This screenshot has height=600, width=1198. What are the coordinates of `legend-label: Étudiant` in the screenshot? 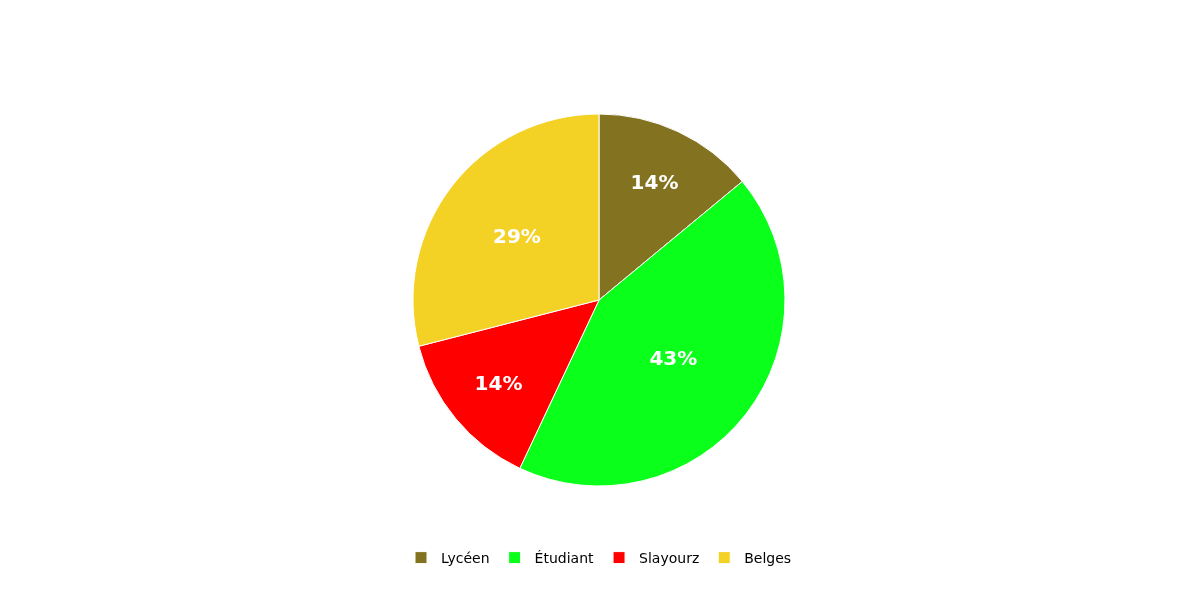 It's located at (564, 558).